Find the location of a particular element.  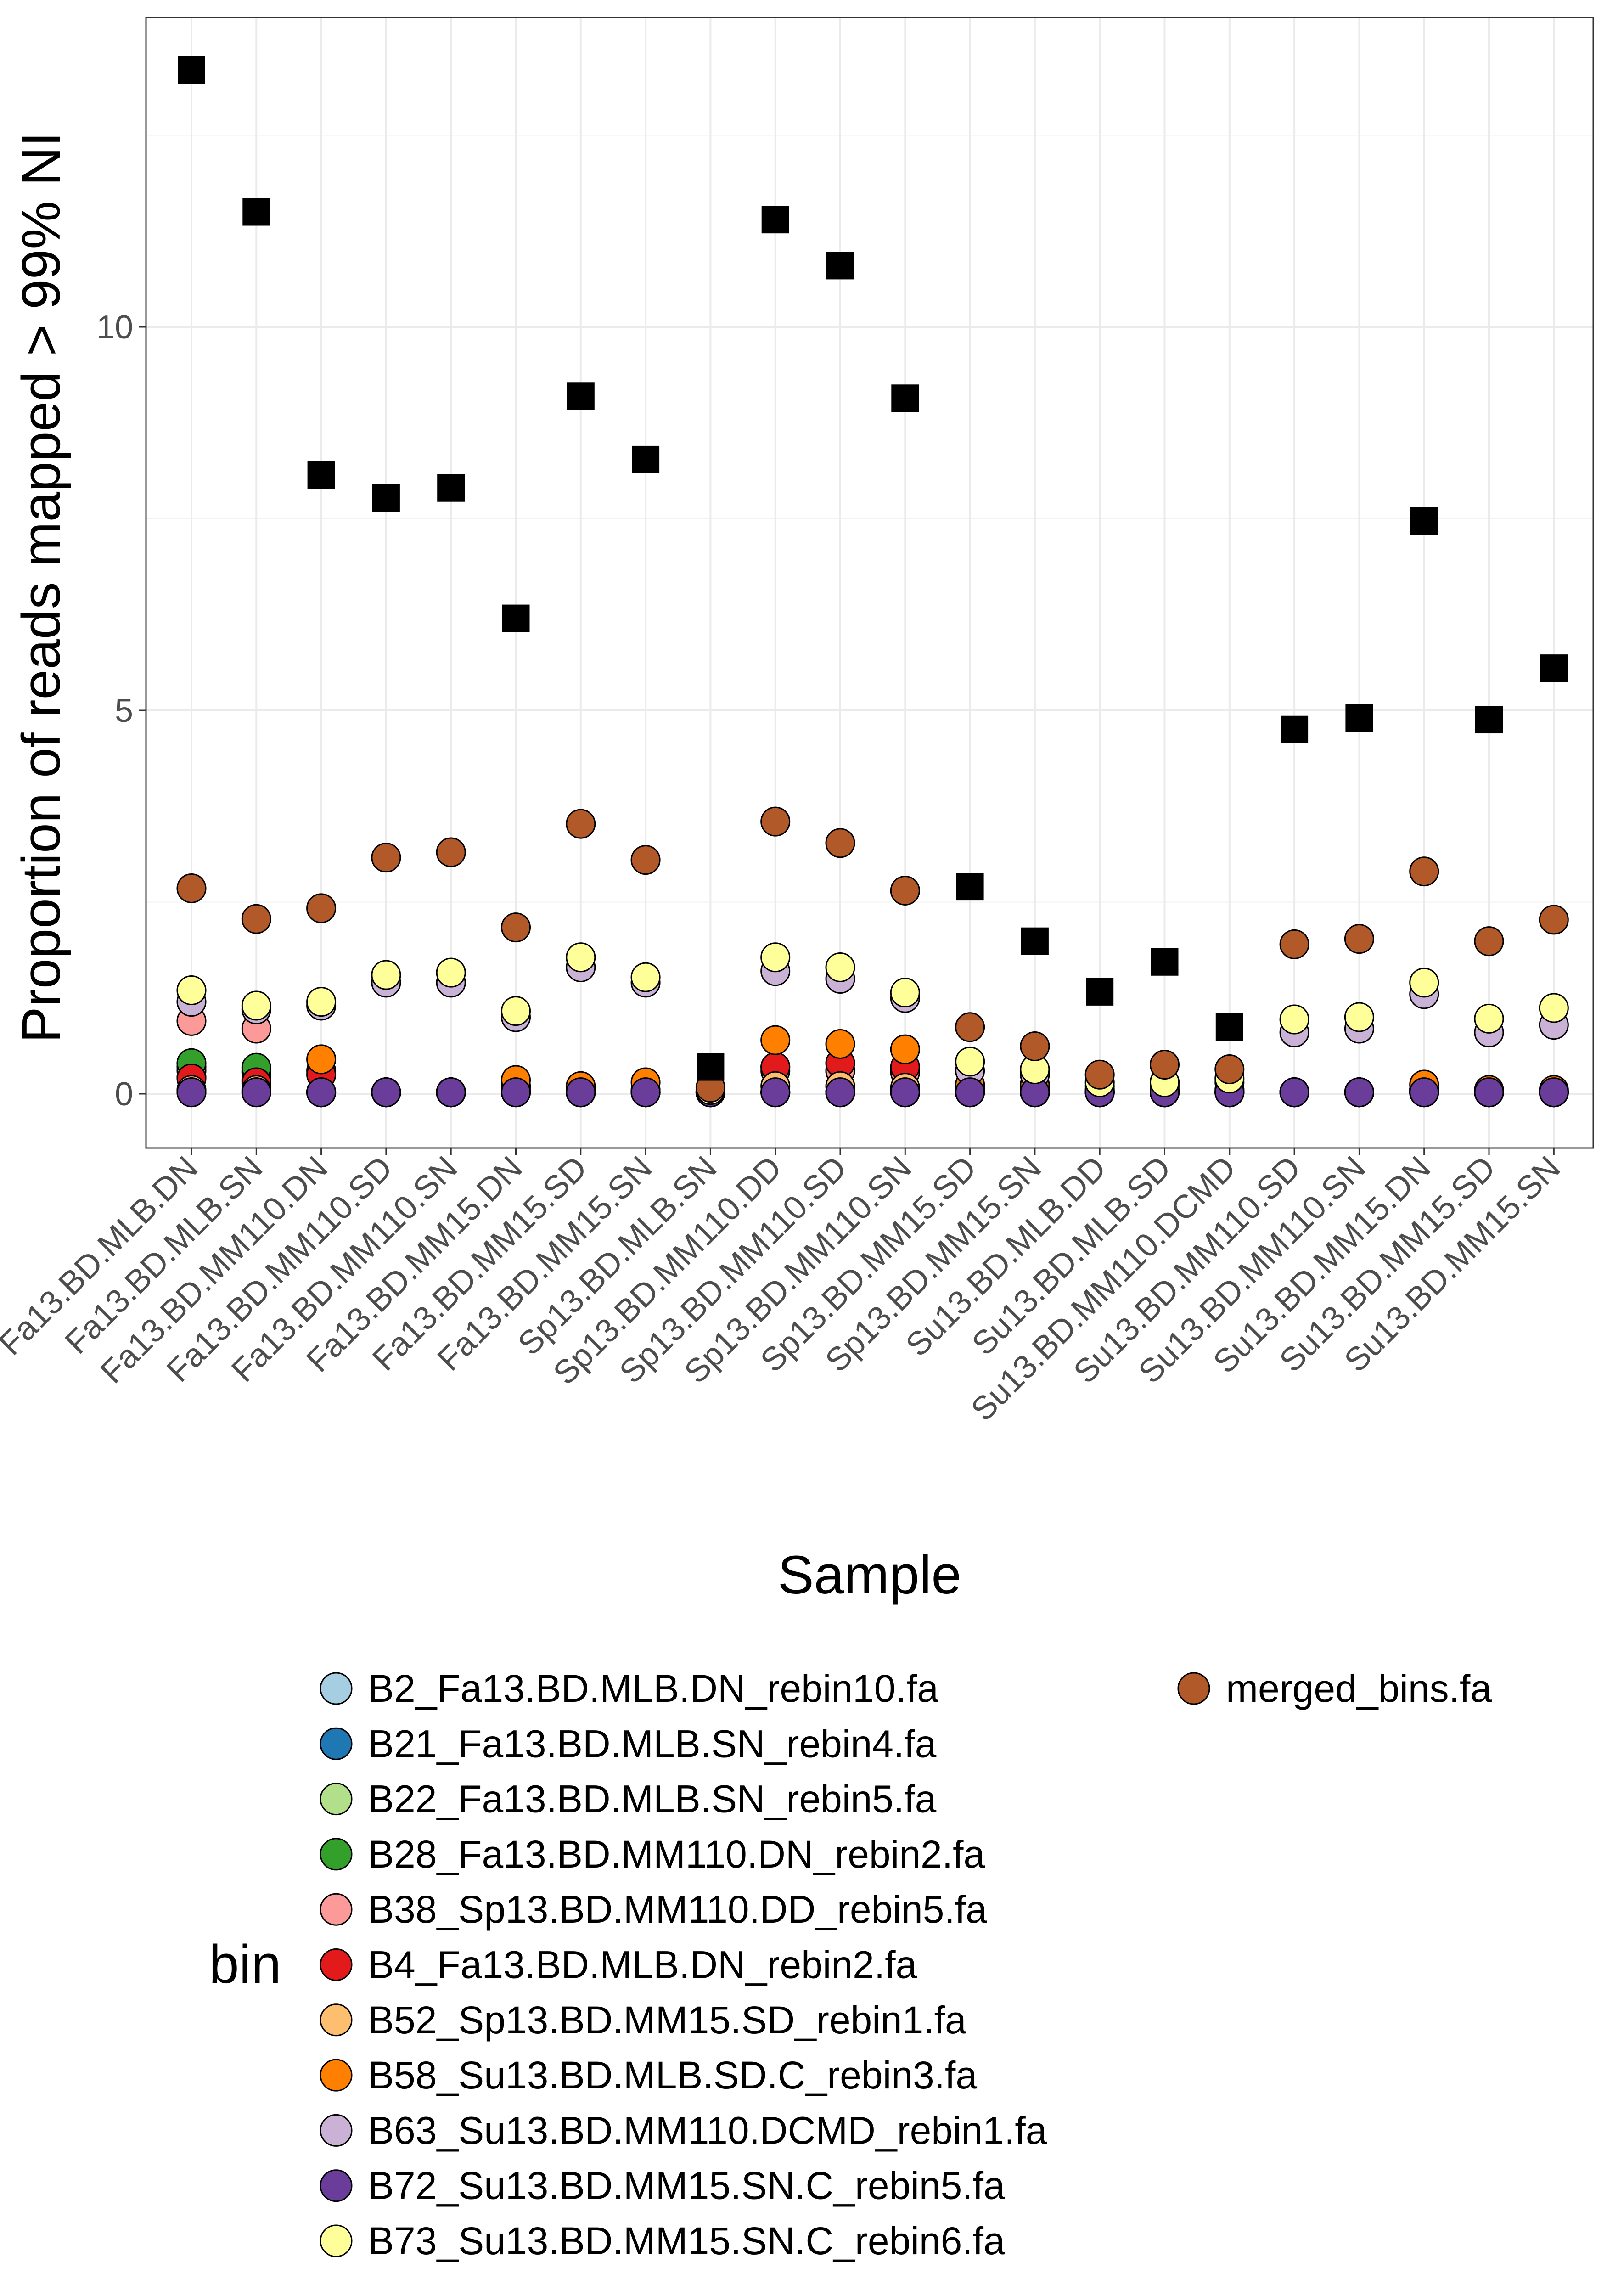

legend-label: B21_Fa13.BD.MLB.SN_rebin4.fa is located at coordinates (652, 1744).